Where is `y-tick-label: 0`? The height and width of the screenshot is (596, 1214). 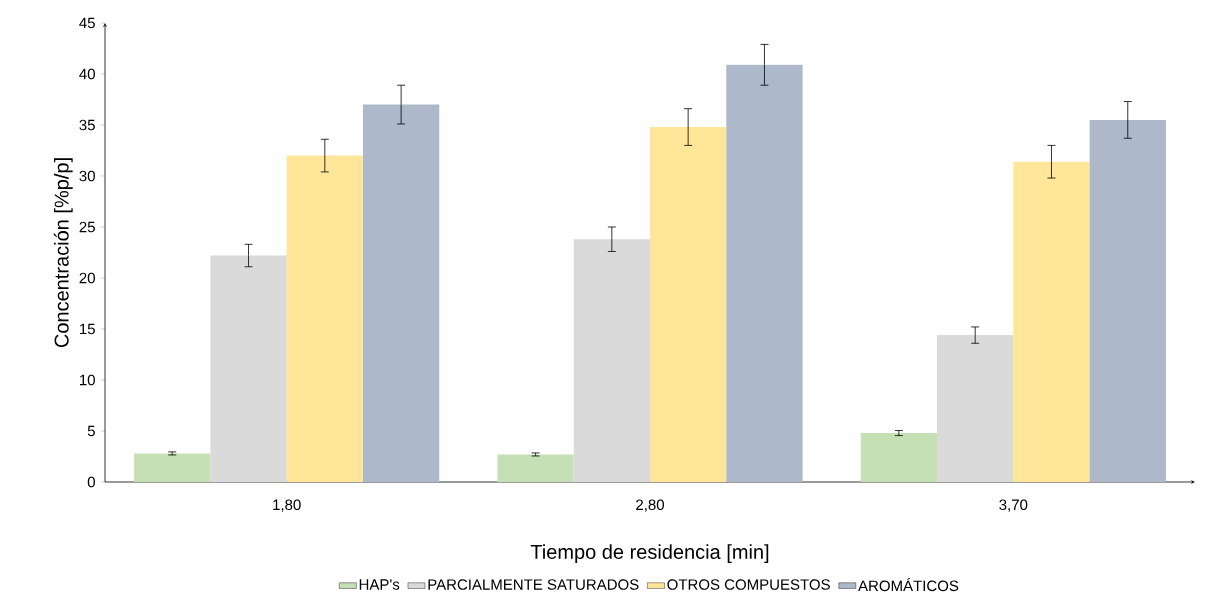
y-tick-label: 0 is located at coordinates (91, 482).